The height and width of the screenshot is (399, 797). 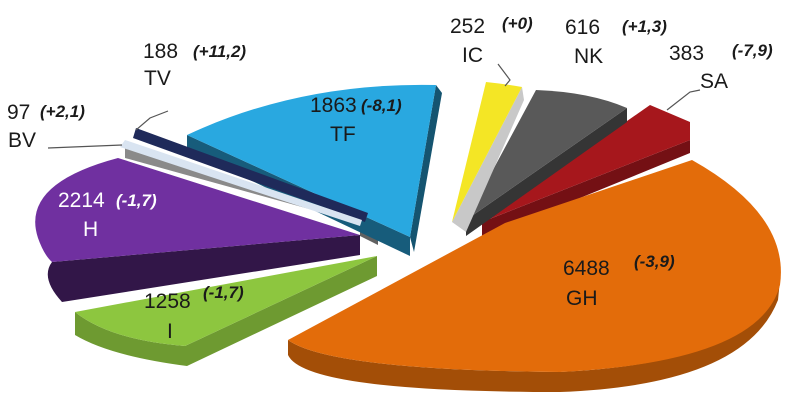 What do you see at coordinates (752, 50) in the screenshot?
I see `label-sa-change: (-7,9)` at bounding box center [752, 50].